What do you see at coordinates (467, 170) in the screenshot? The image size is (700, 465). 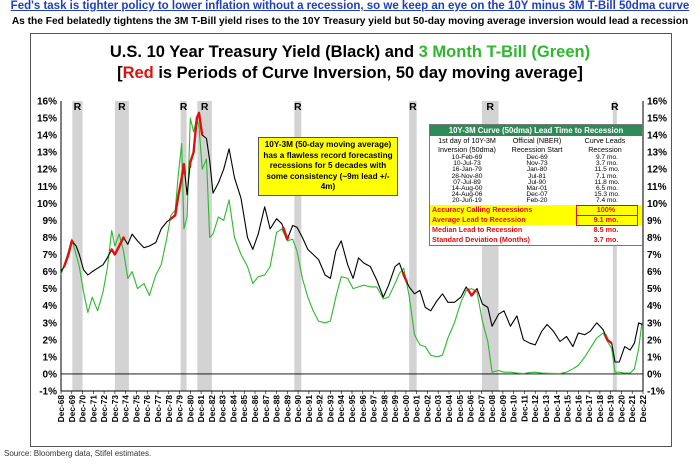 I see `table-cell-inversion-date: 16-Jan-79` at bounding box center [467, 170].